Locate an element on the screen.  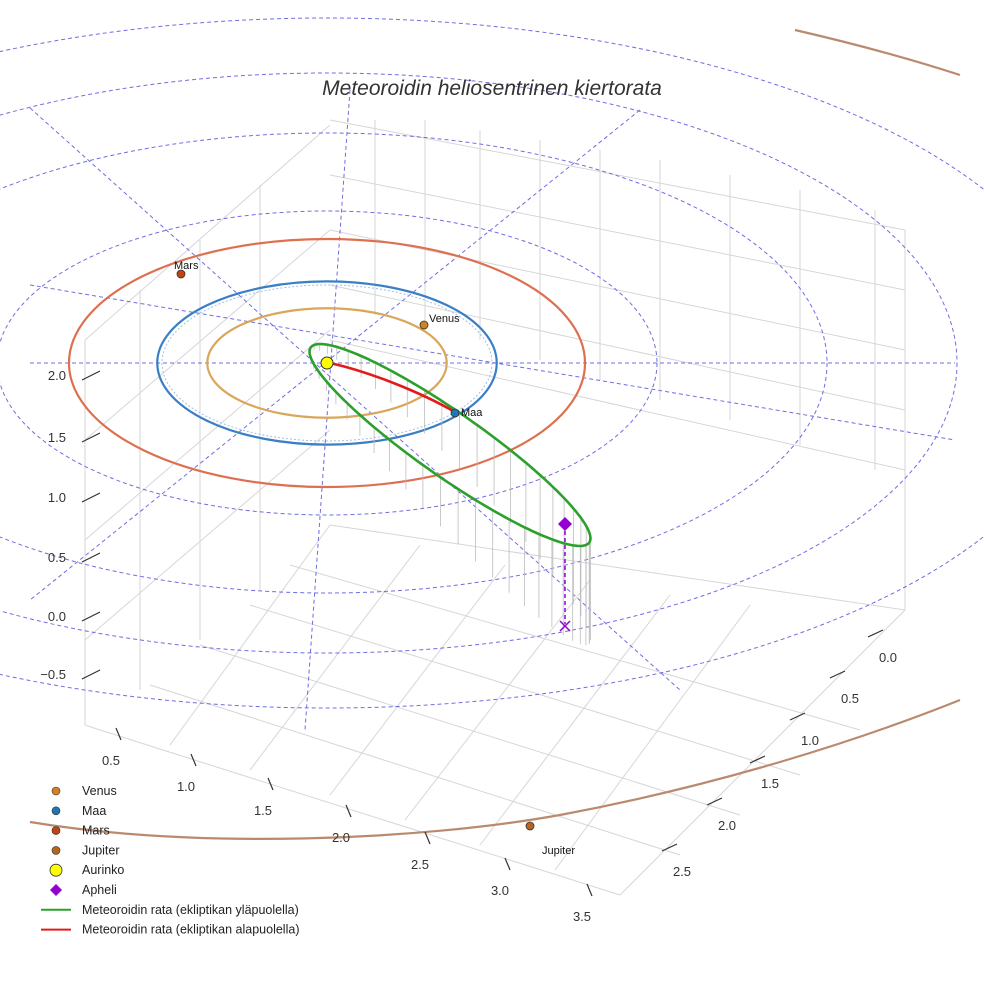
legend-label: Aurinko is located at coordinates (103, 870).